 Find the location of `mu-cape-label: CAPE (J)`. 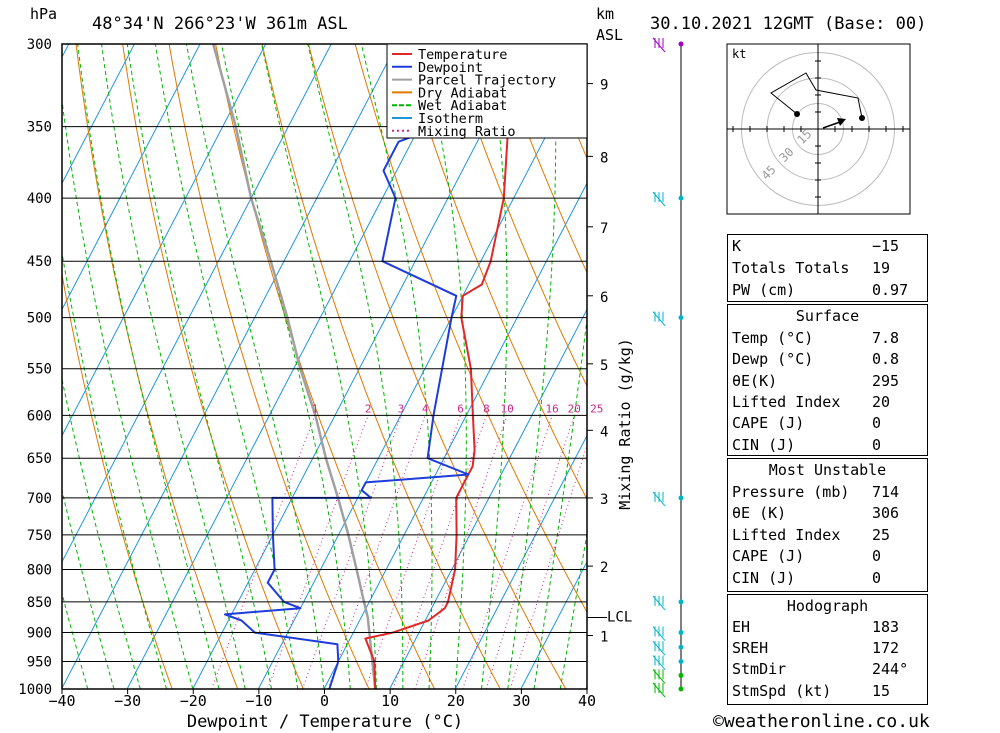

mu-cape-label: CAPE (J) is located at coordinates (768, 556).